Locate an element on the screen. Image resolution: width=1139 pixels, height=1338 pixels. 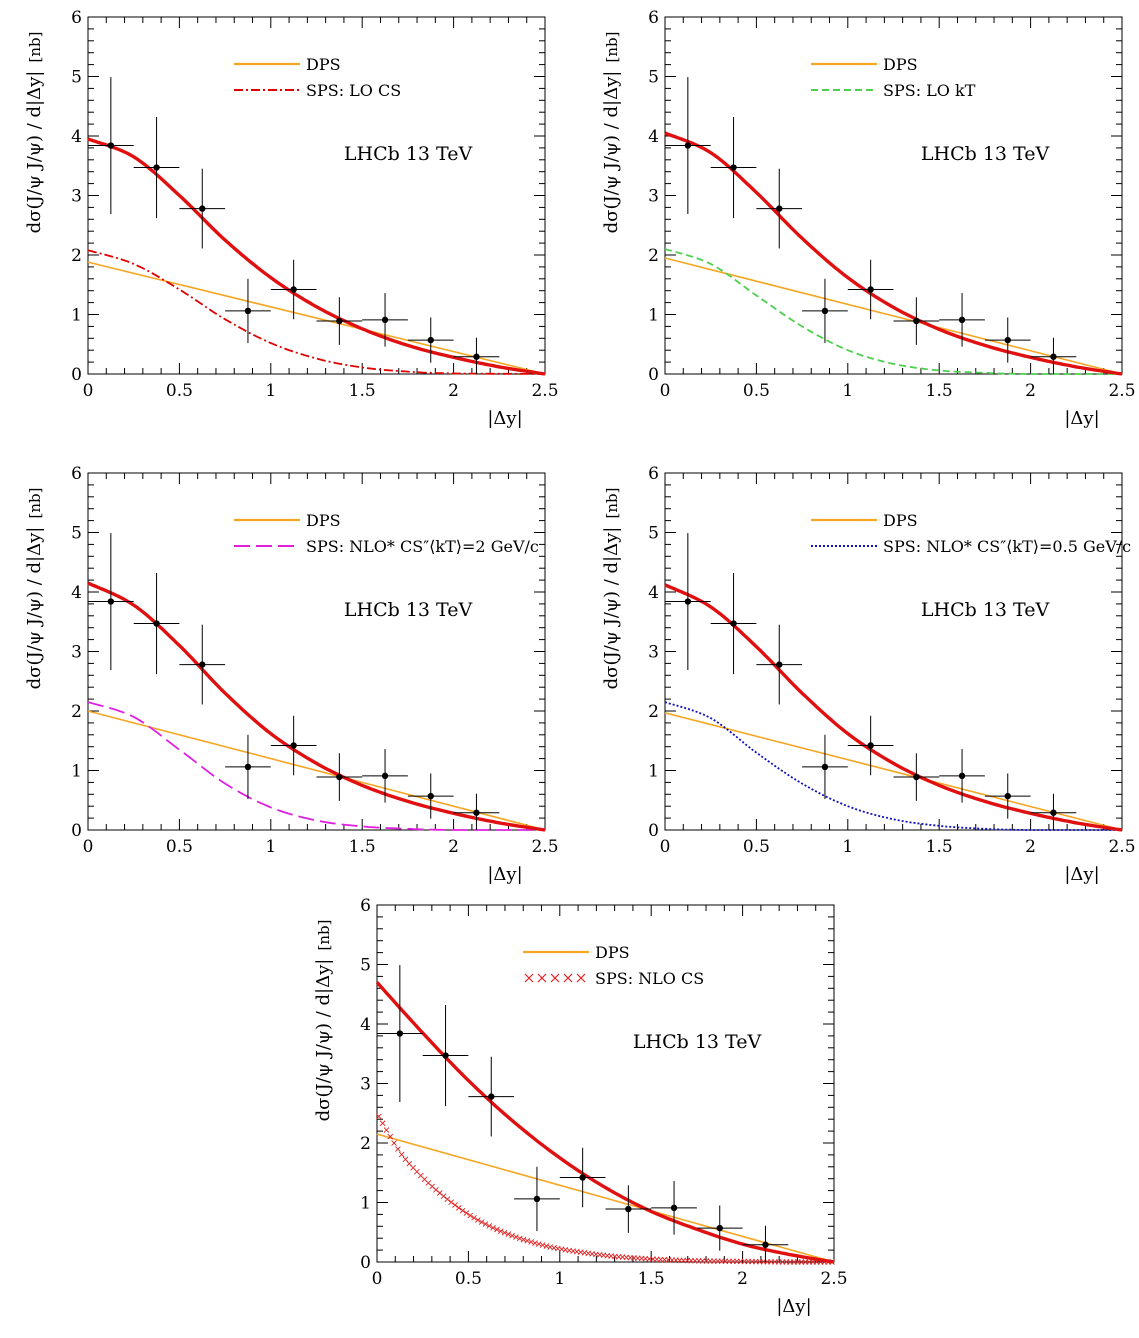
y-tick-label: 1 is located at coordinates (365, 1204).